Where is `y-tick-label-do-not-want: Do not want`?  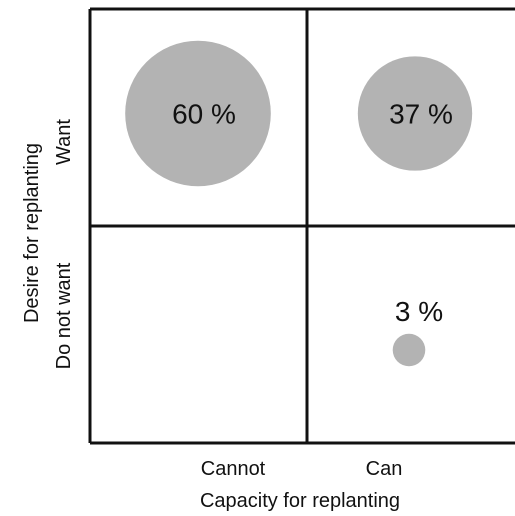 y-tick-label-do-not-want: Do not want is located at coordinates (64, 315).